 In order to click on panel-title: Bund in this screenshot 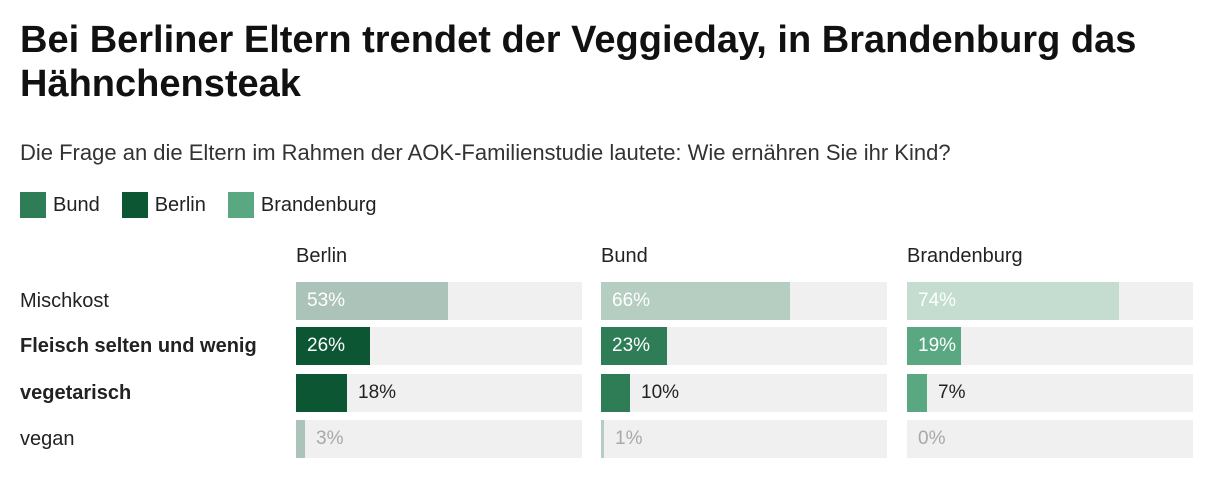, I will do `click(624, 256)`.